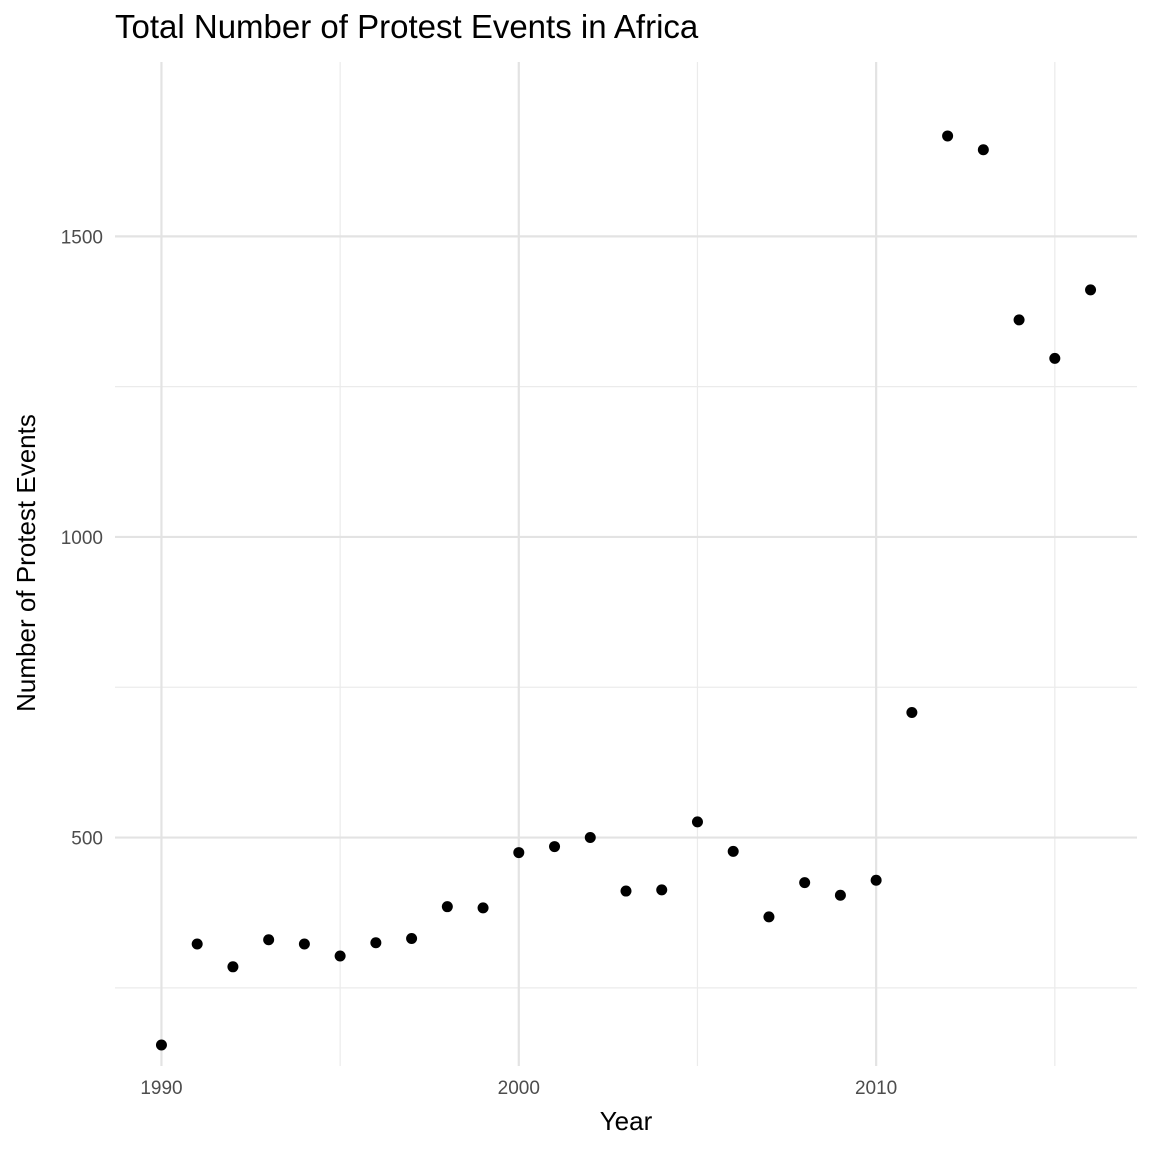 The image size is (1152, 1152). I want to click on y-tick-label: 1500, so click(82, 237).